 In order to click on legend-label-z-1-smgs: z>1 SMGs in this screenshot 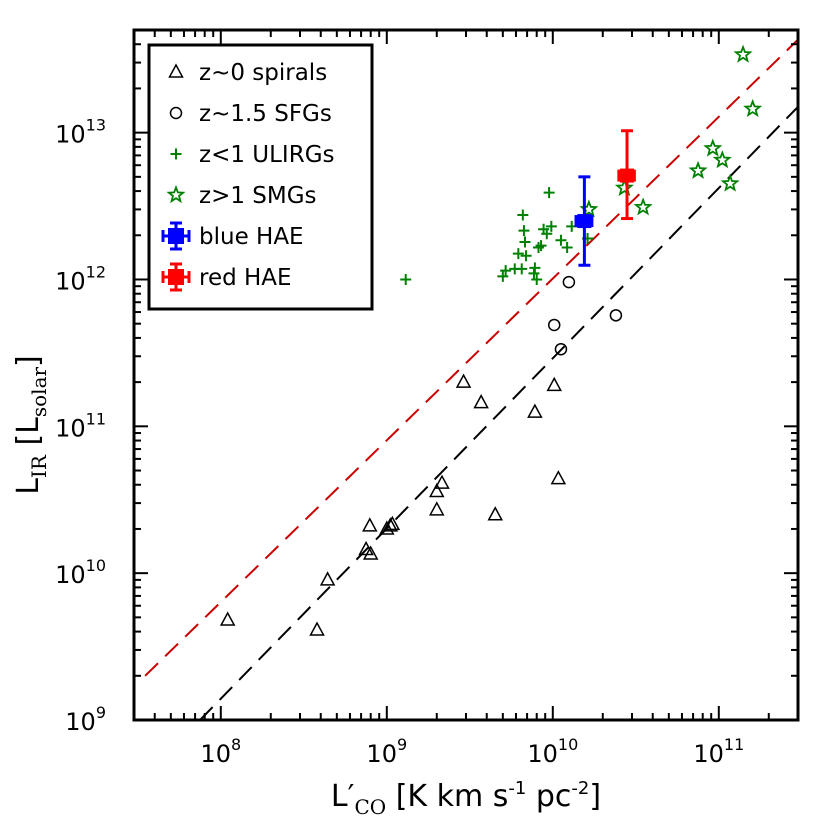, I will do `click(258, 196)`.